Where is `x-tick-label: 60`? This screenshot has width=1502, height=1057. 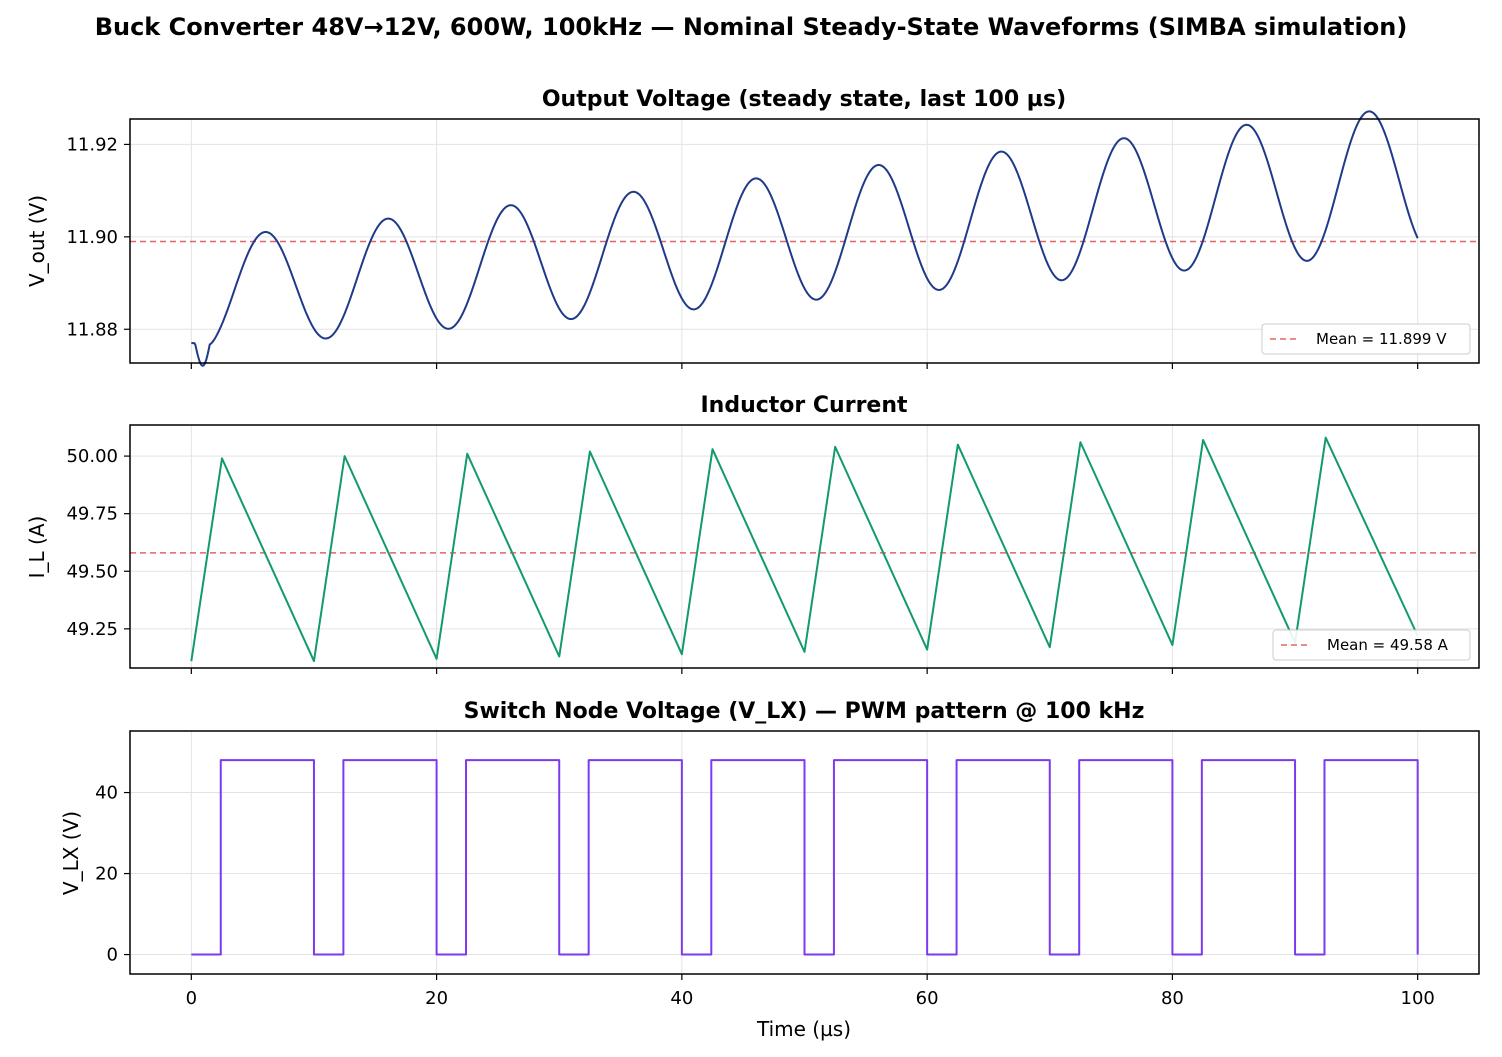 x-tick-label: 60 is located at coordinates (927, 998).